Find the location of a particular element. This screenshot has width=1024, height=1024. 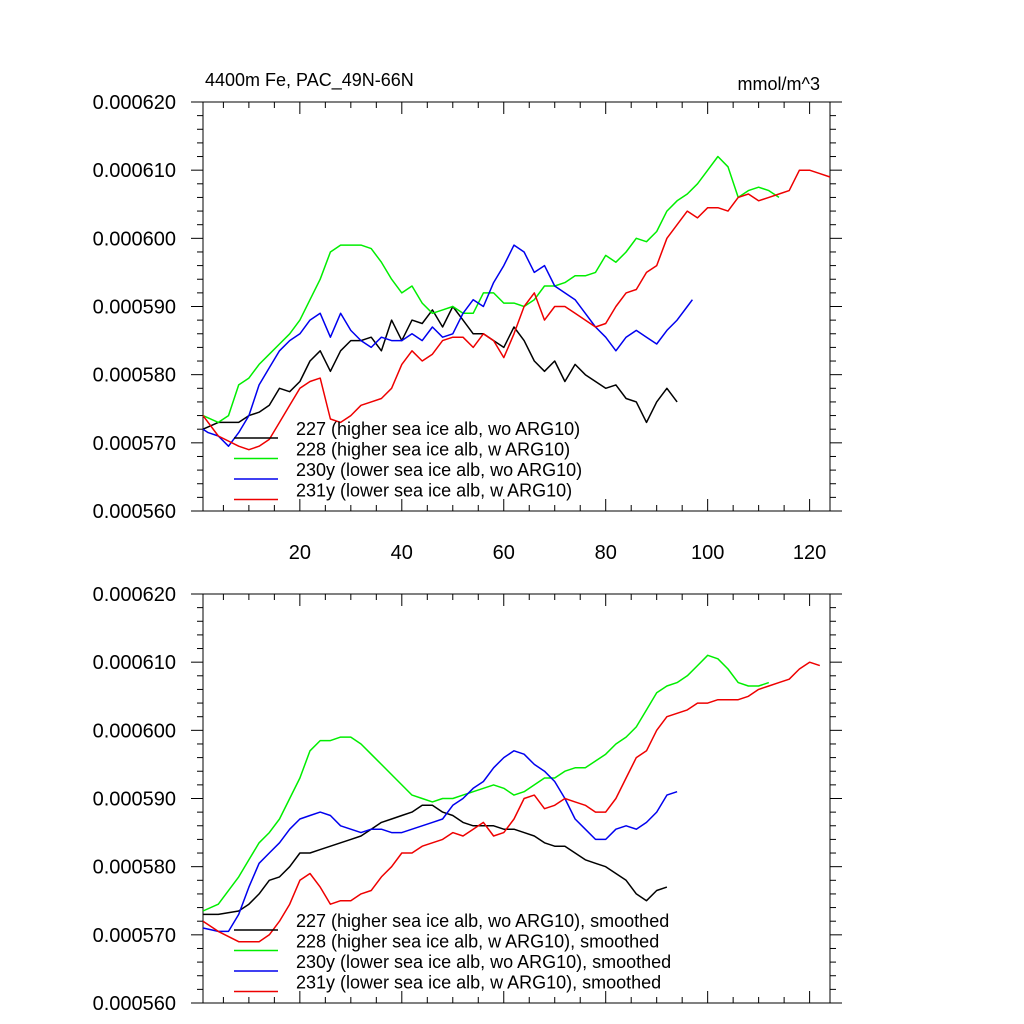

legend-label: 231y (lower sea ice alb, w ARG10) is located at coordinates (434, 491).